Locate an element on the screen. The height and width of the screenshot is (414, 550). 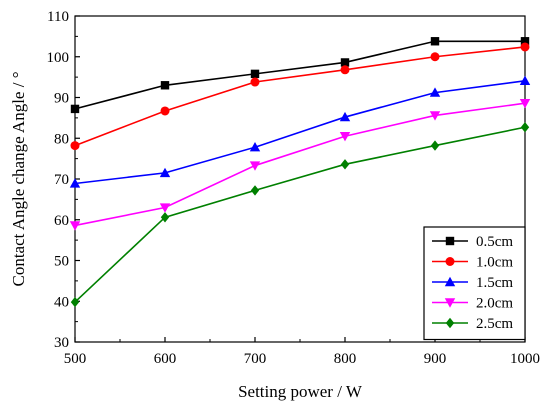
legend-label: 1.5cm is located at coordinates (494, 283).